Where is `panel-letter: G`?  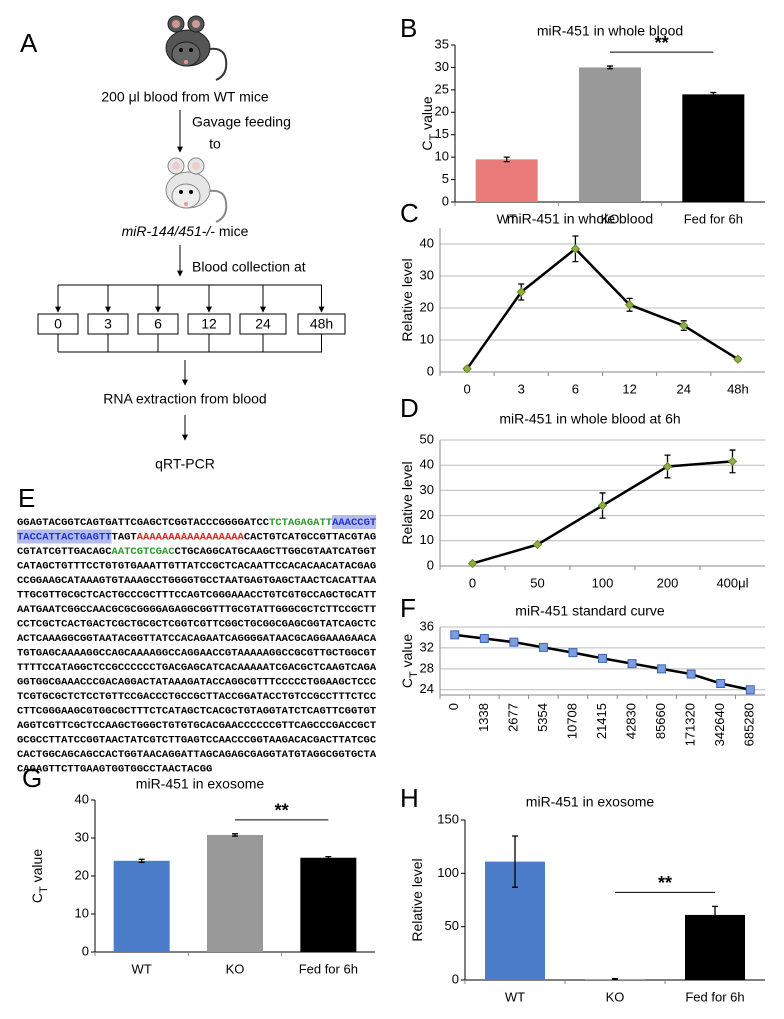 panel-letter: G is located at coordinates (32, 778).